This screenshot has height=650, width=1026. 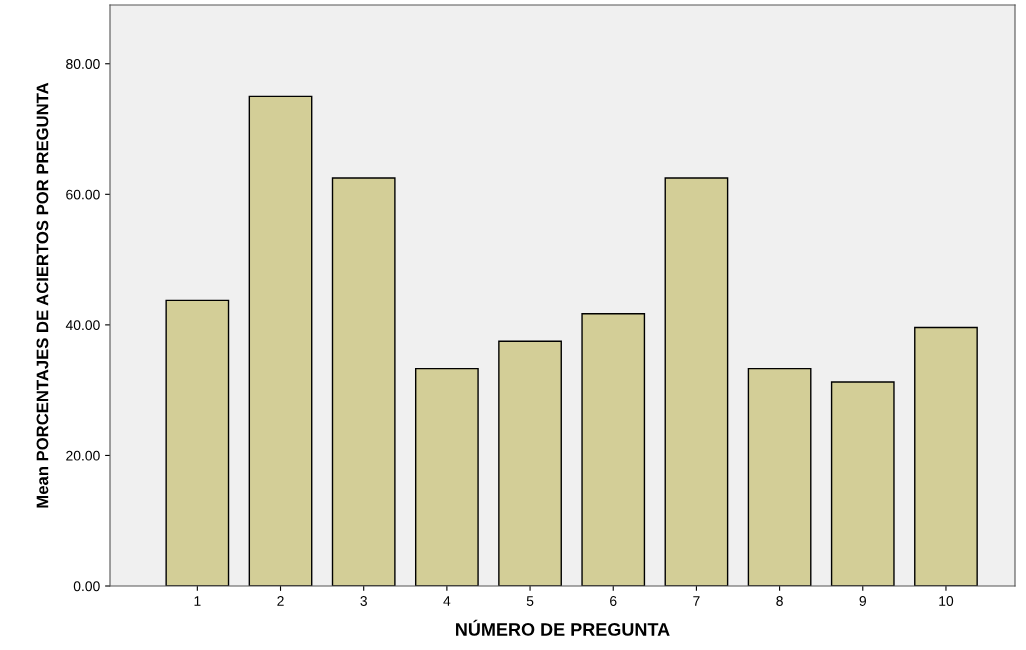 I want to click on x-tick-label: 8, so click(x=779, y=601).